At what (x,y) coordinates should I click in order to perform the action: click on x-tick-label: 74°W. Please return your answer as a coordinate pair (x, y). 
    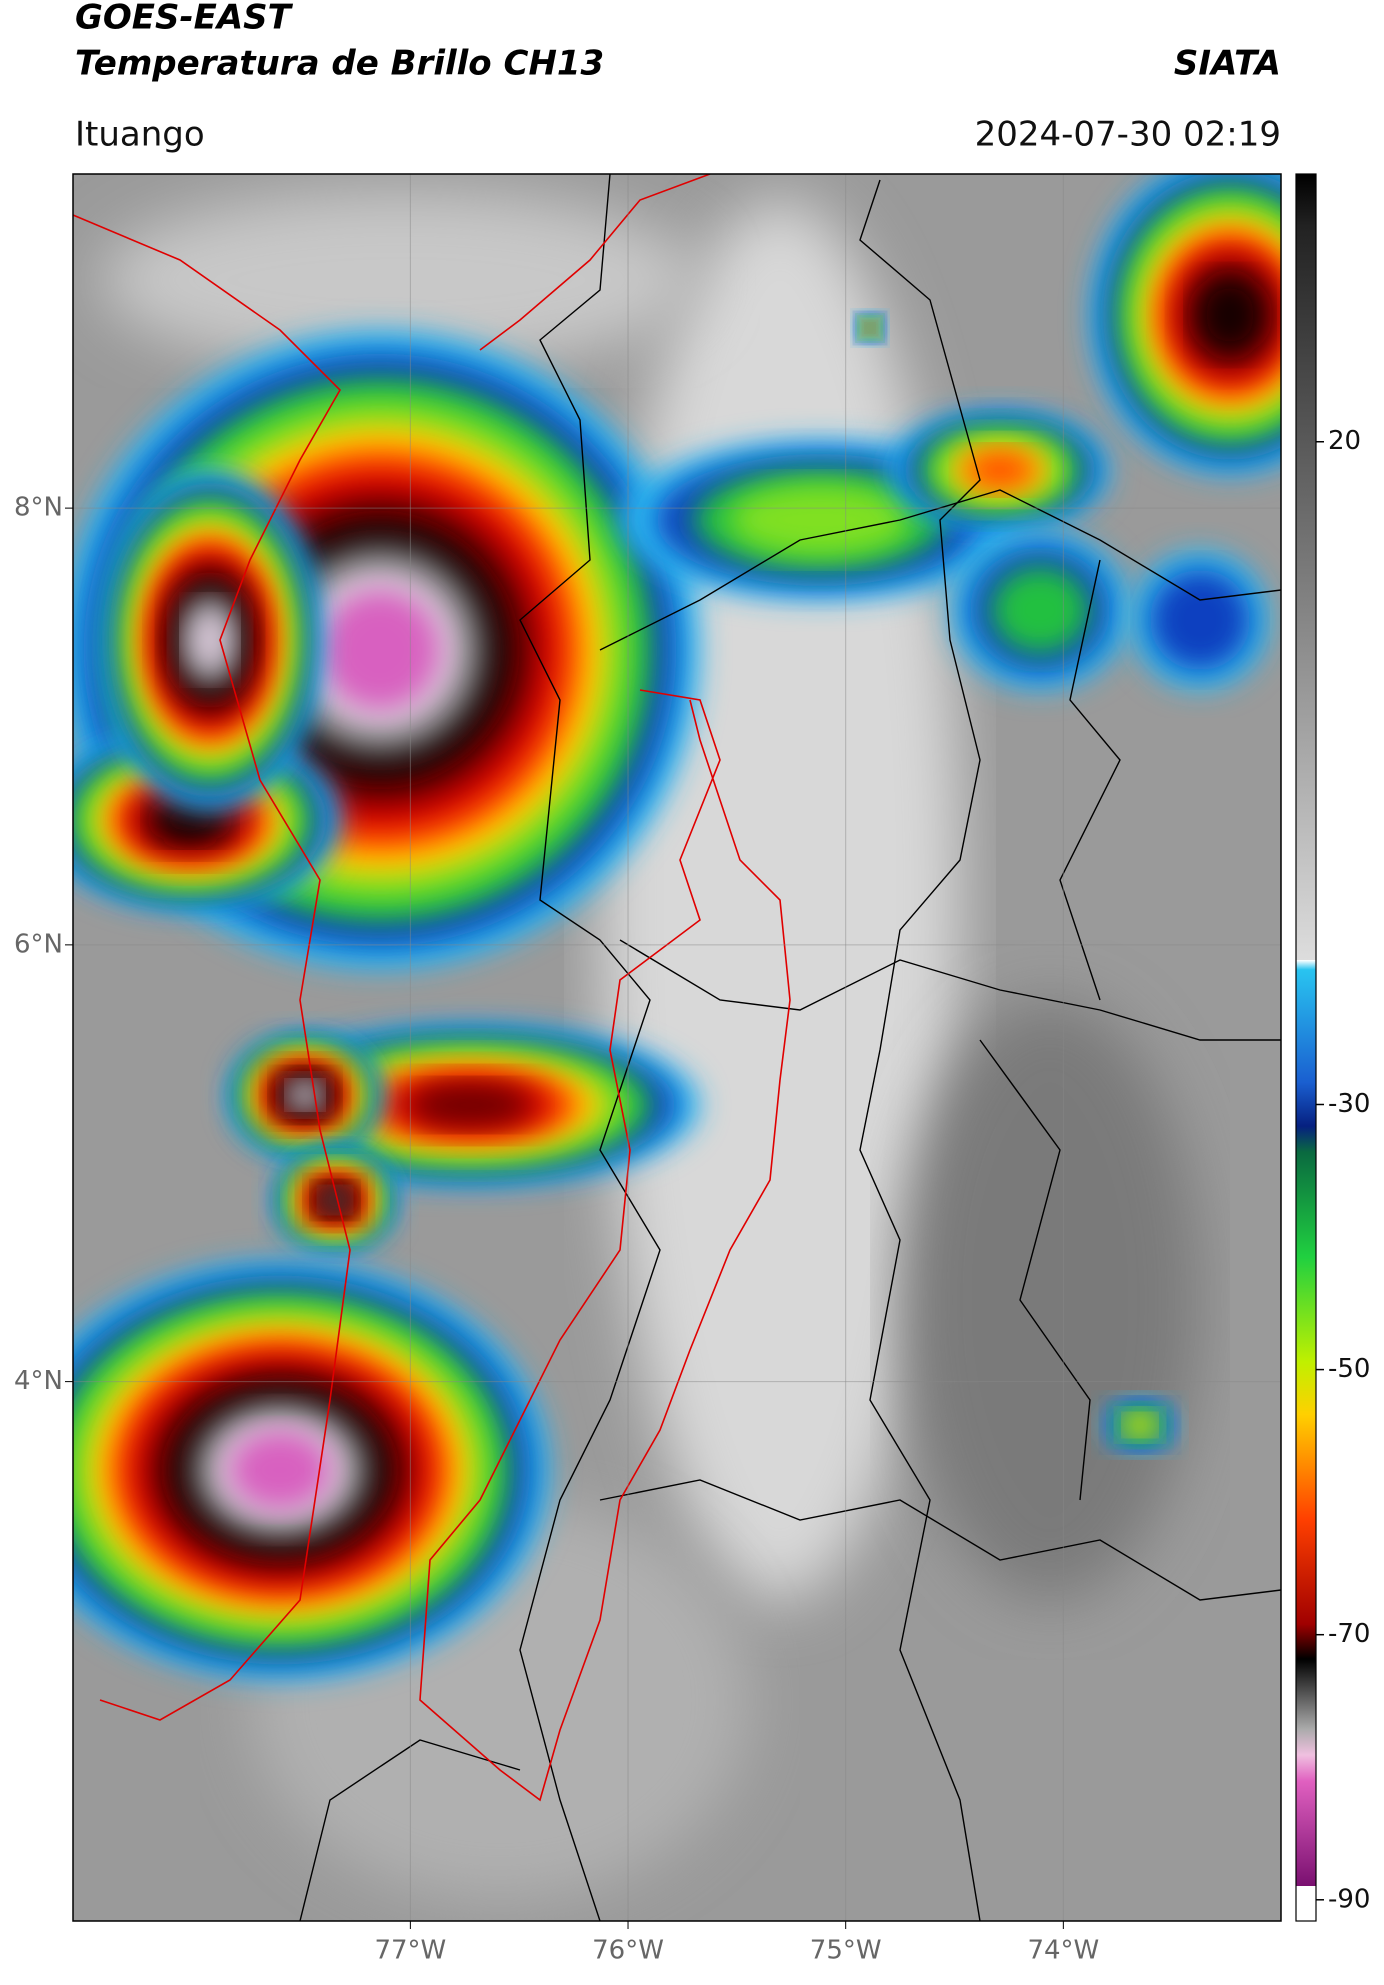
    Looking at the image, I should click on (1063, 1951).